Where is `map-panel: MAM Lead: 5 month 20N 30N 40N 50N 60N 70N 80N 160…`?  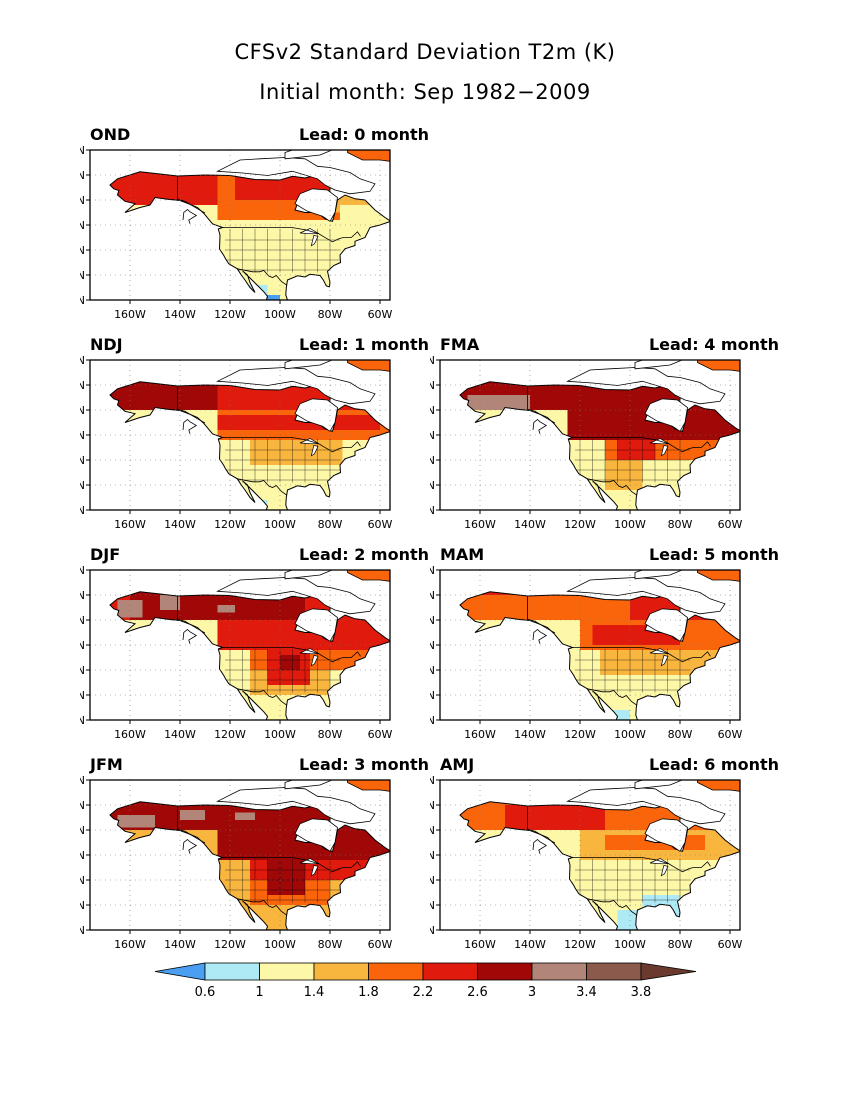
map-panel: MAM Lead: 5 month 20N 30N 40N 50N 60N 70N 80N 160… is located at coordinates (610, 647).